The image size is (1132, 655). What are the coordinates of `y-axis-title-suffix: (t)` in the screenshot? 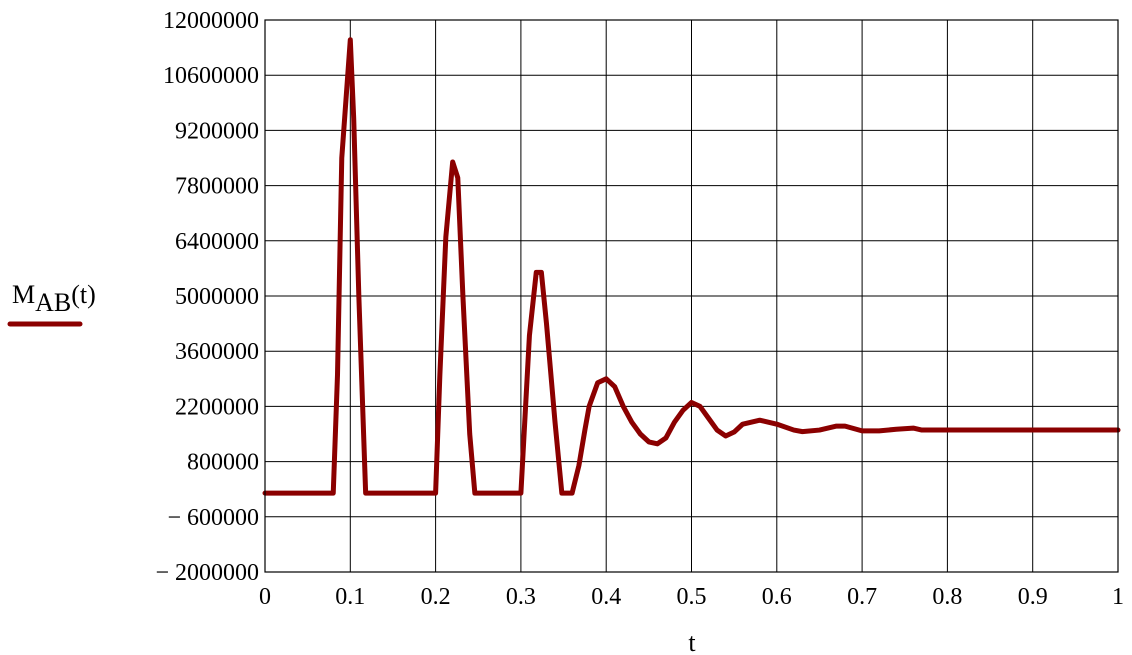 It's located at (83, 294).